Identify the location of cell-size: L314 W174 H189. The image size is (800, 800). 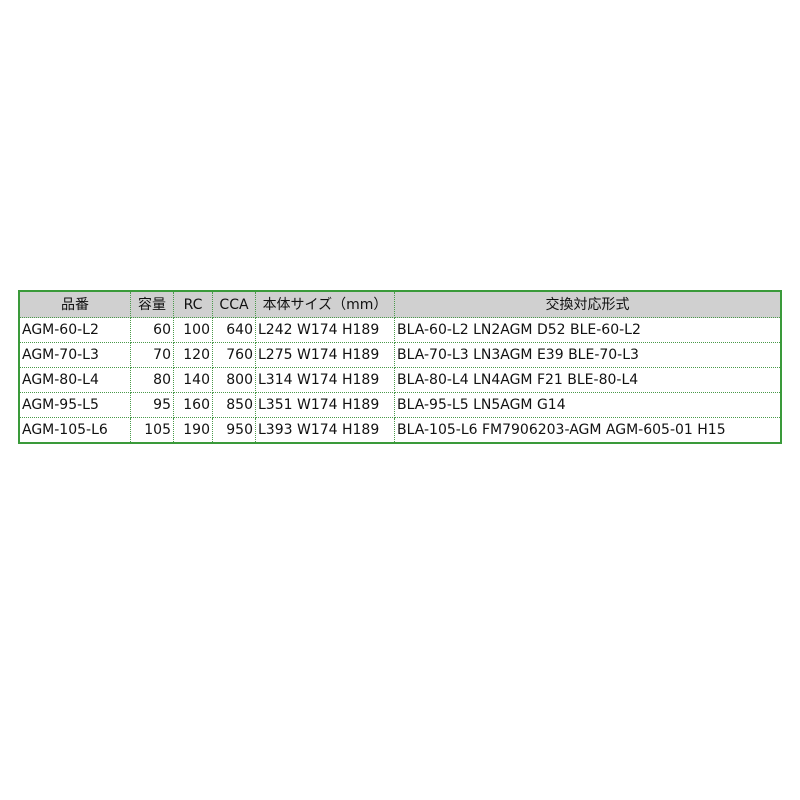
(325, 380).